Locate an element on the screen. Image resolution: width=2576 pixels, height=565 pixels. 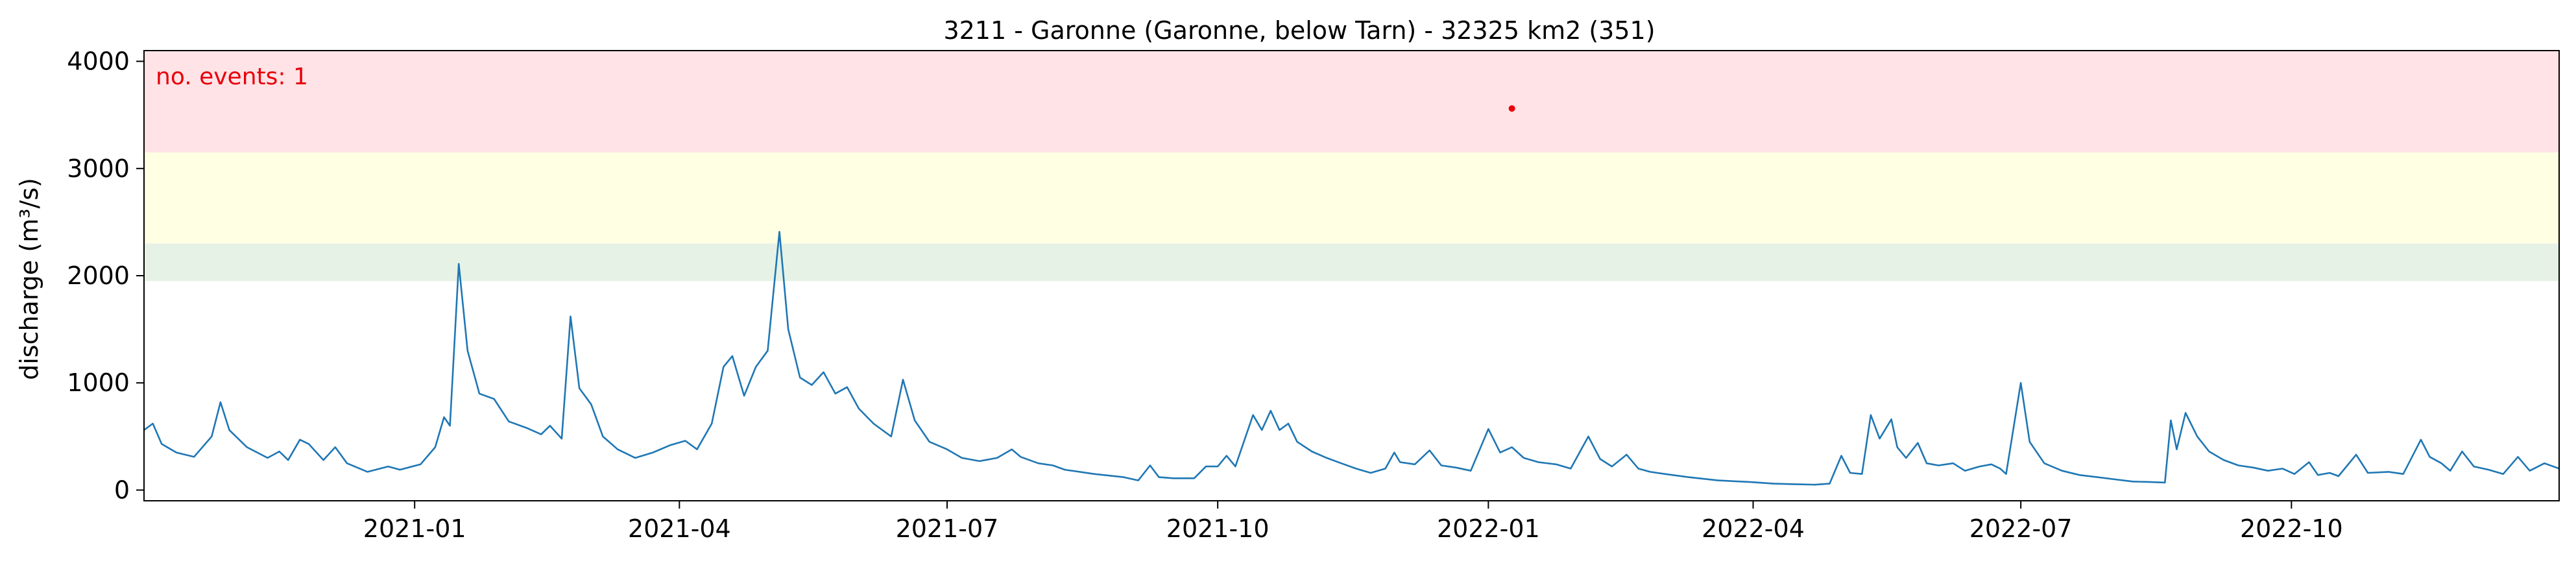
y-tick-label: 4000 is located at coordinates (98, 62).